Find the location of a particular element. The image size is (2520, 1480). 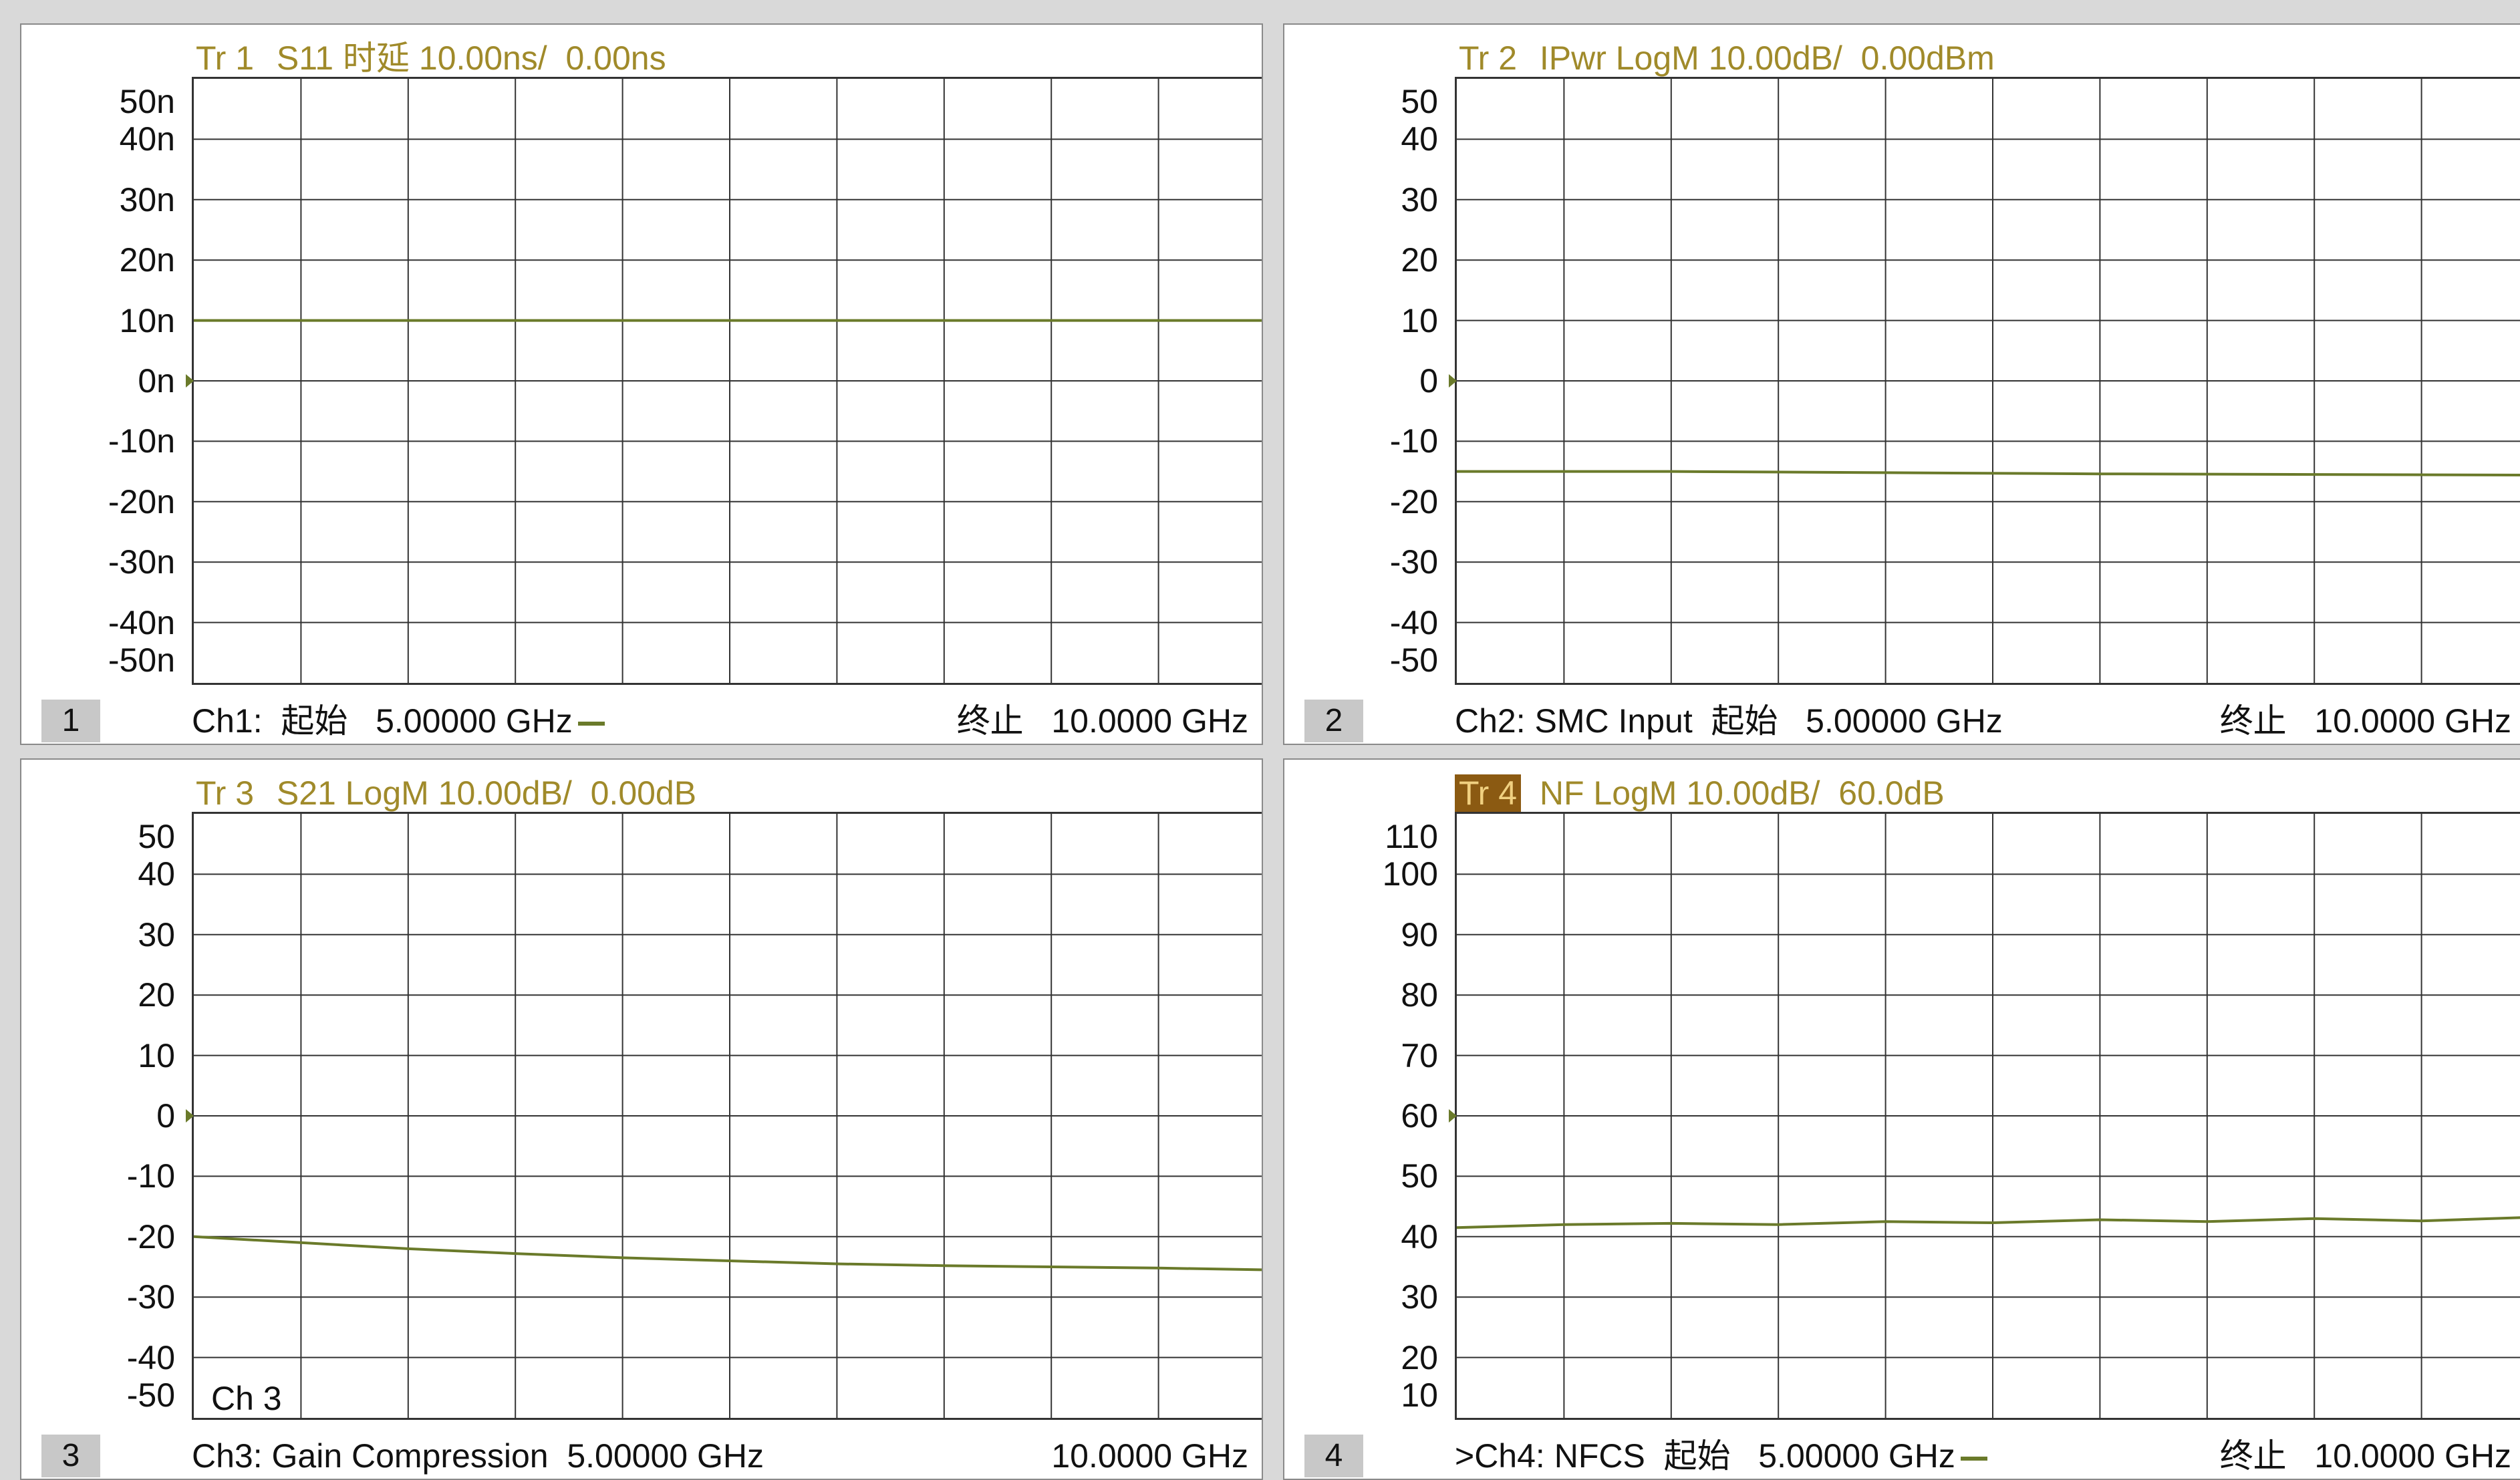

y-tick-label: 80 is located at coordinates (1419, 995).